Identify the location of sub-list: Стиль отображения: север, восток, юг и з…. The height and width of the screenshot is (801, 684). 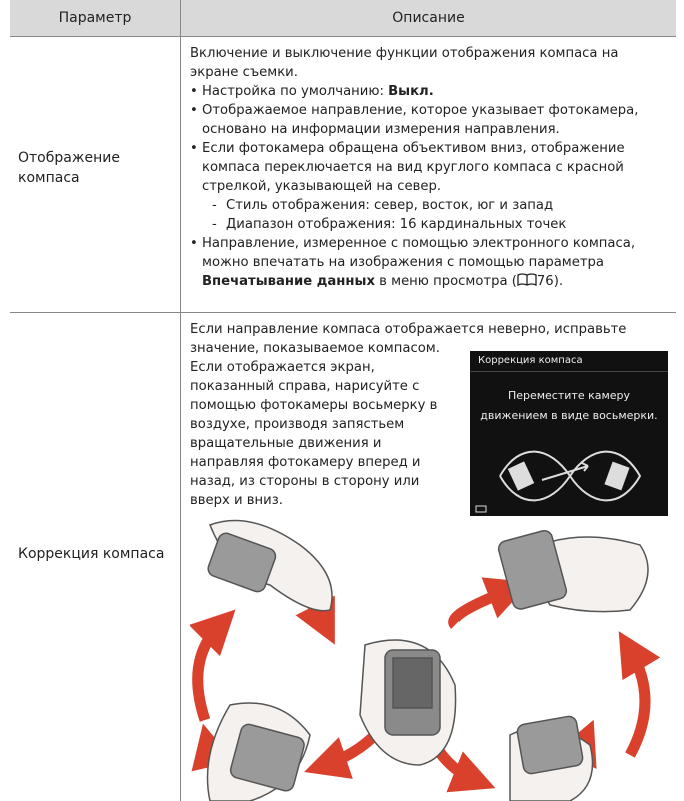
(435, 215).